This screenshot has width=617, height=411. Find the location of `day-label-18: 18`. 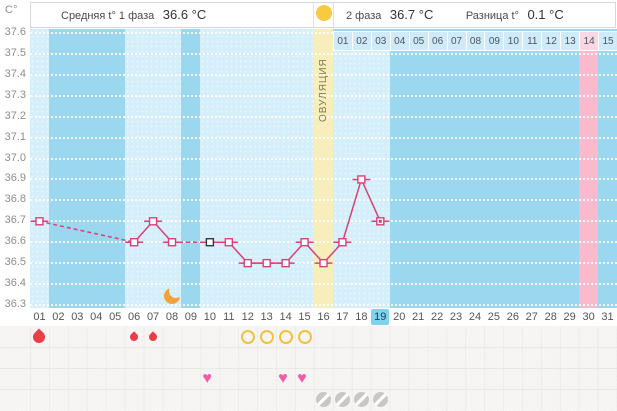

day-label-18: 18 is located at coordinates (361, 317).